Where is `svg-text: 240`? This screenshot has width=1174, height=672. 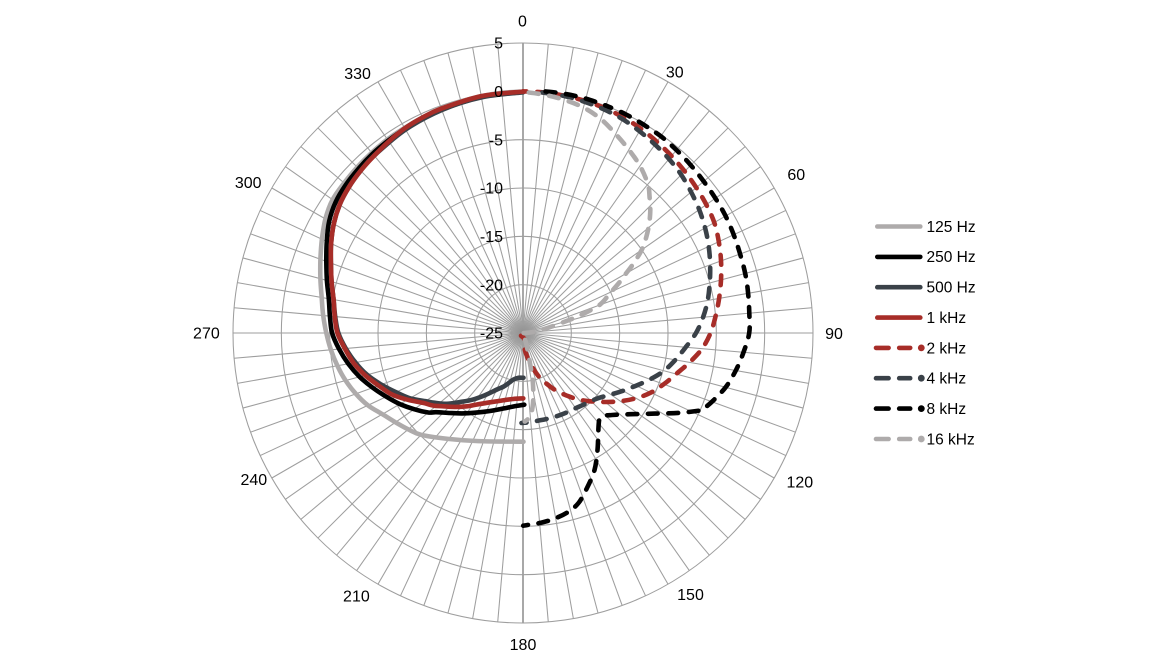 svg-text: 240 is located at coordinates (253, 480).